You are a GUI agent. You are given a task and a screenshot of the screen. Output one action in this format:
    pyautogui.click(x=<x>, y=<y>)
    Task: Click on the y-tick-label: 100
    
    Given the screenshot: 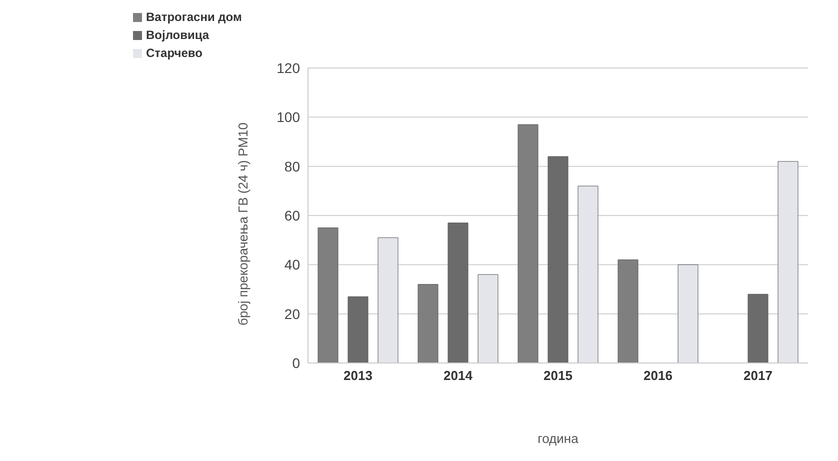 What is the action you would take?
    pyautogui.click(x=288, y=117)
    